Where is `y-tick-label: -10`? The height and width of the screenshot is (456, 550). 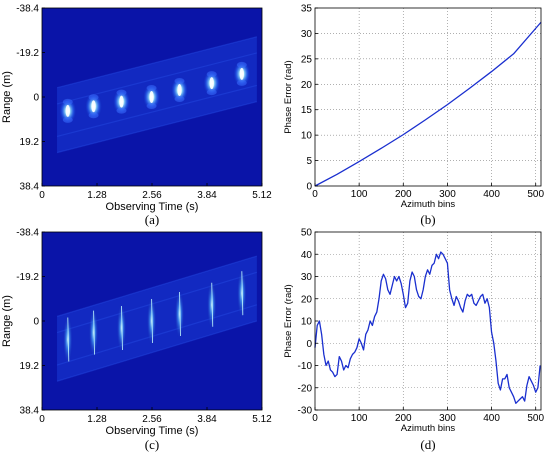 y-tick-label: -10 is located at coordinates (305, 366).